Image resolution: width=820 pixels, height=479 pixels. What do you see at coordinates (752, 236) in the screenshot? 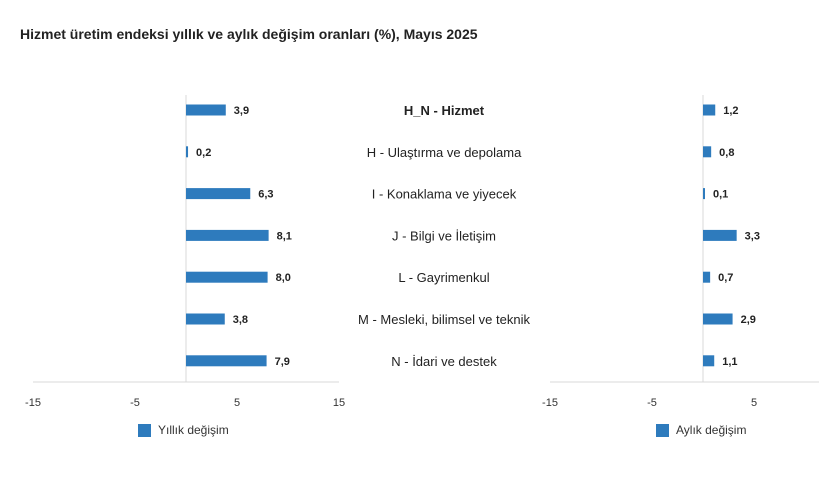
I see `aylik-data-label: 3,3` at bounding box center [752, 236].